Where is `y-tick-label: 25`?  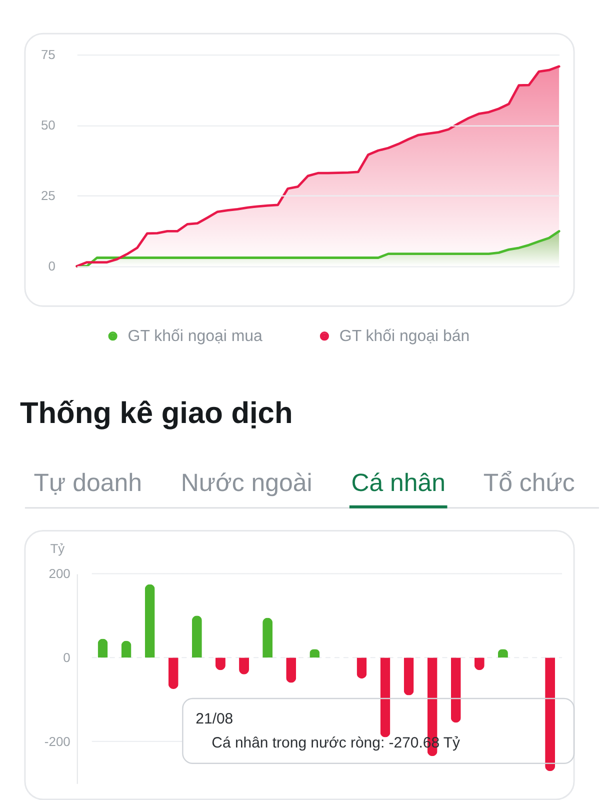 y-tick-label: 25 is located at coordinates (48, 196).